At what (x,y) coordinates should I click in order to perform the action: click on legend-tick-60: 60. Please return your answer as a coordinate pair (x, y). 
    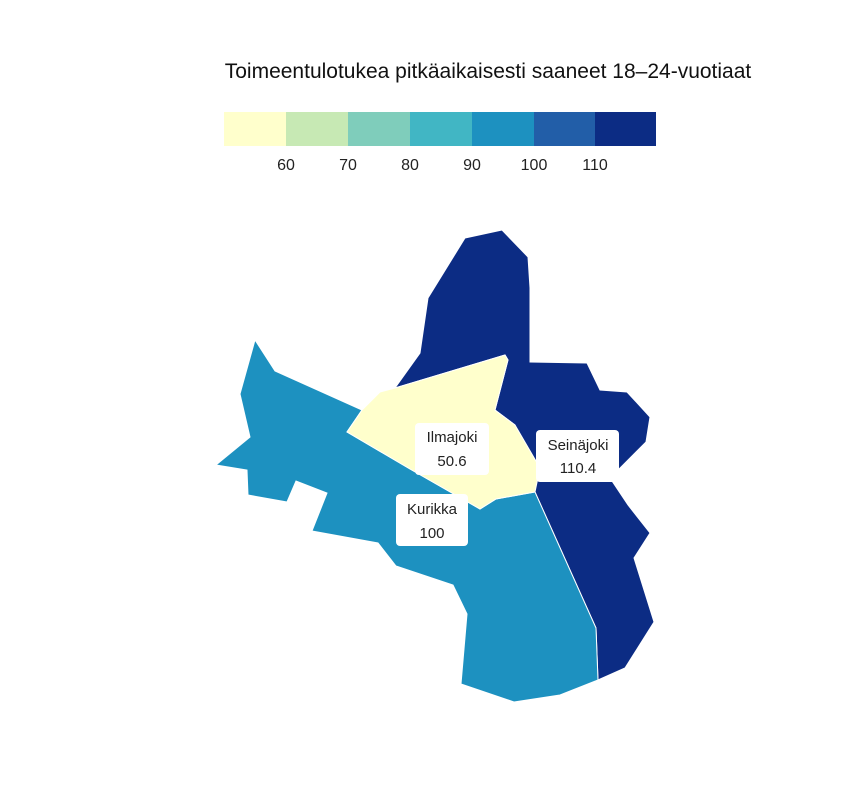
    Looking at the image, I should click on (286, 165).